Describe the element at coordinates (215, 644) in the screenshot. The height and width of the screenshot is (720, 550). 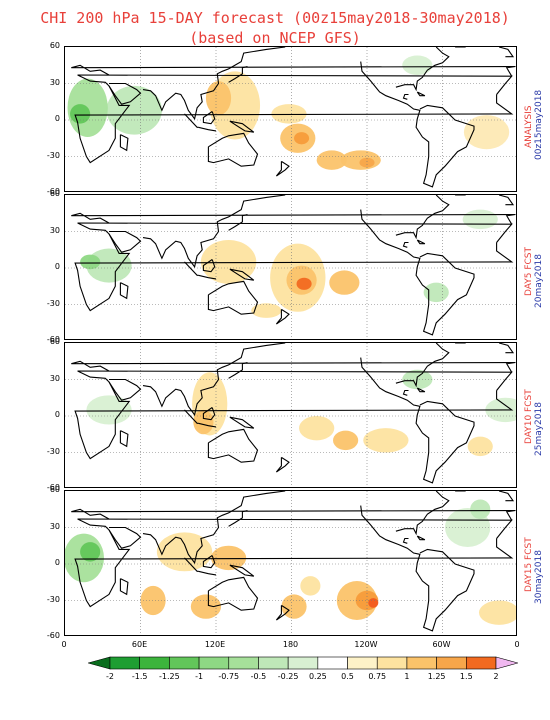
I see `longitude-label: 120E` at that location.